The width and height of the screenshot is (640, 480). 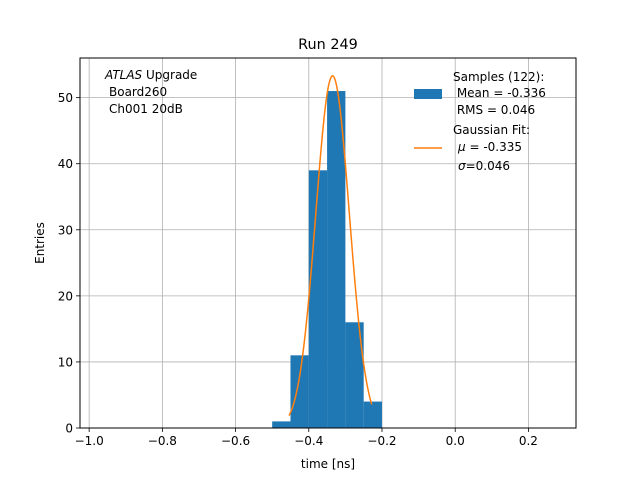 What do you see at coordinates (65, 296) in the screenshot?
I see `y-tick-label: 20` at bounding box center [65, 296].